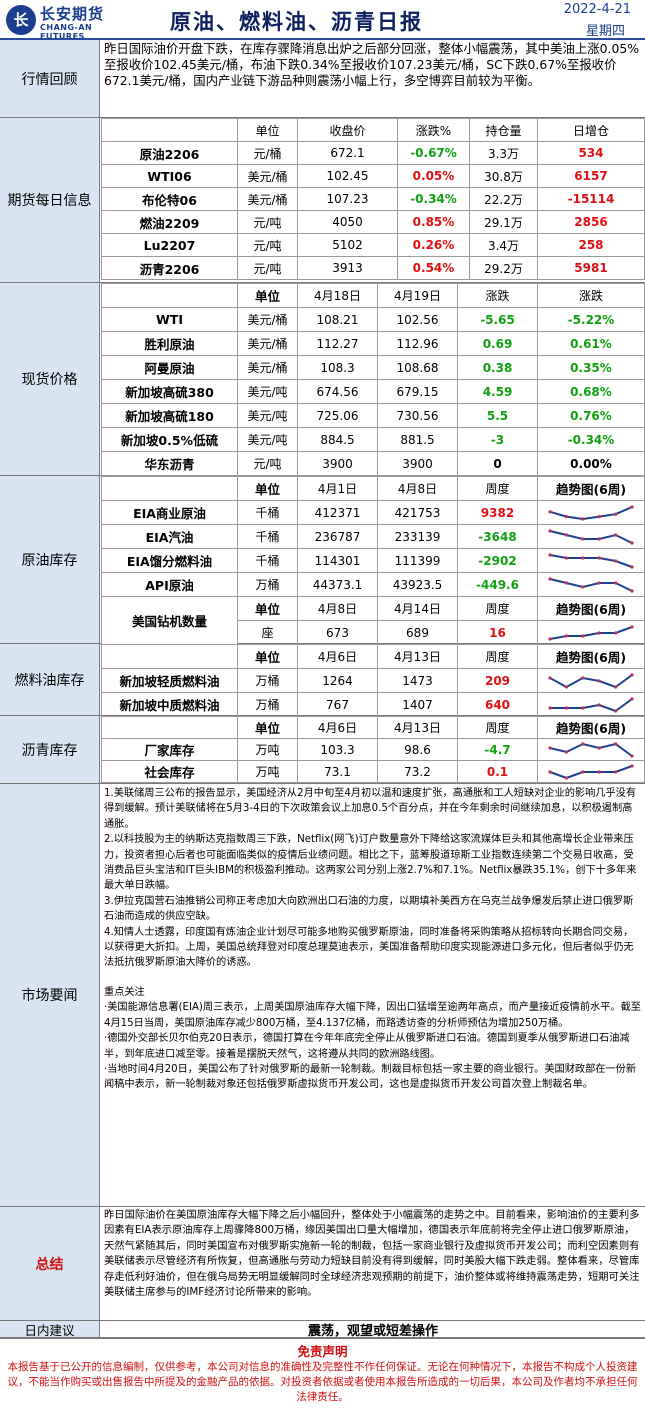 This screenshot has height=1410, width=645. Describe the element at coordinates (169, 245) in the screenshot. I see `contract-name: Lu2207` at that location.